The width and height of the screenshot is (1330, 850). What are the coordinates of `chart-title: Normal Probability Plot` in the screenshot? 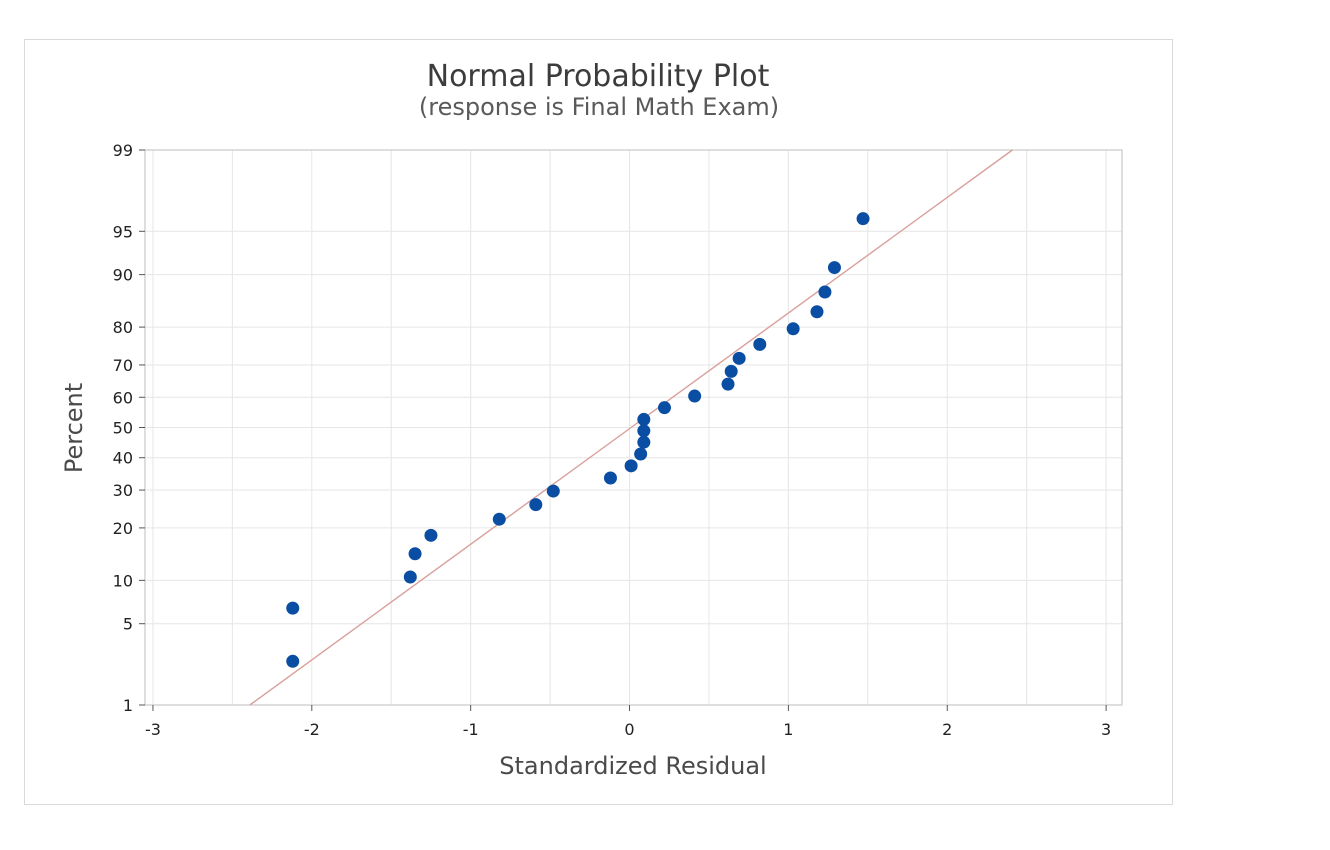 It's located at (598, 76).